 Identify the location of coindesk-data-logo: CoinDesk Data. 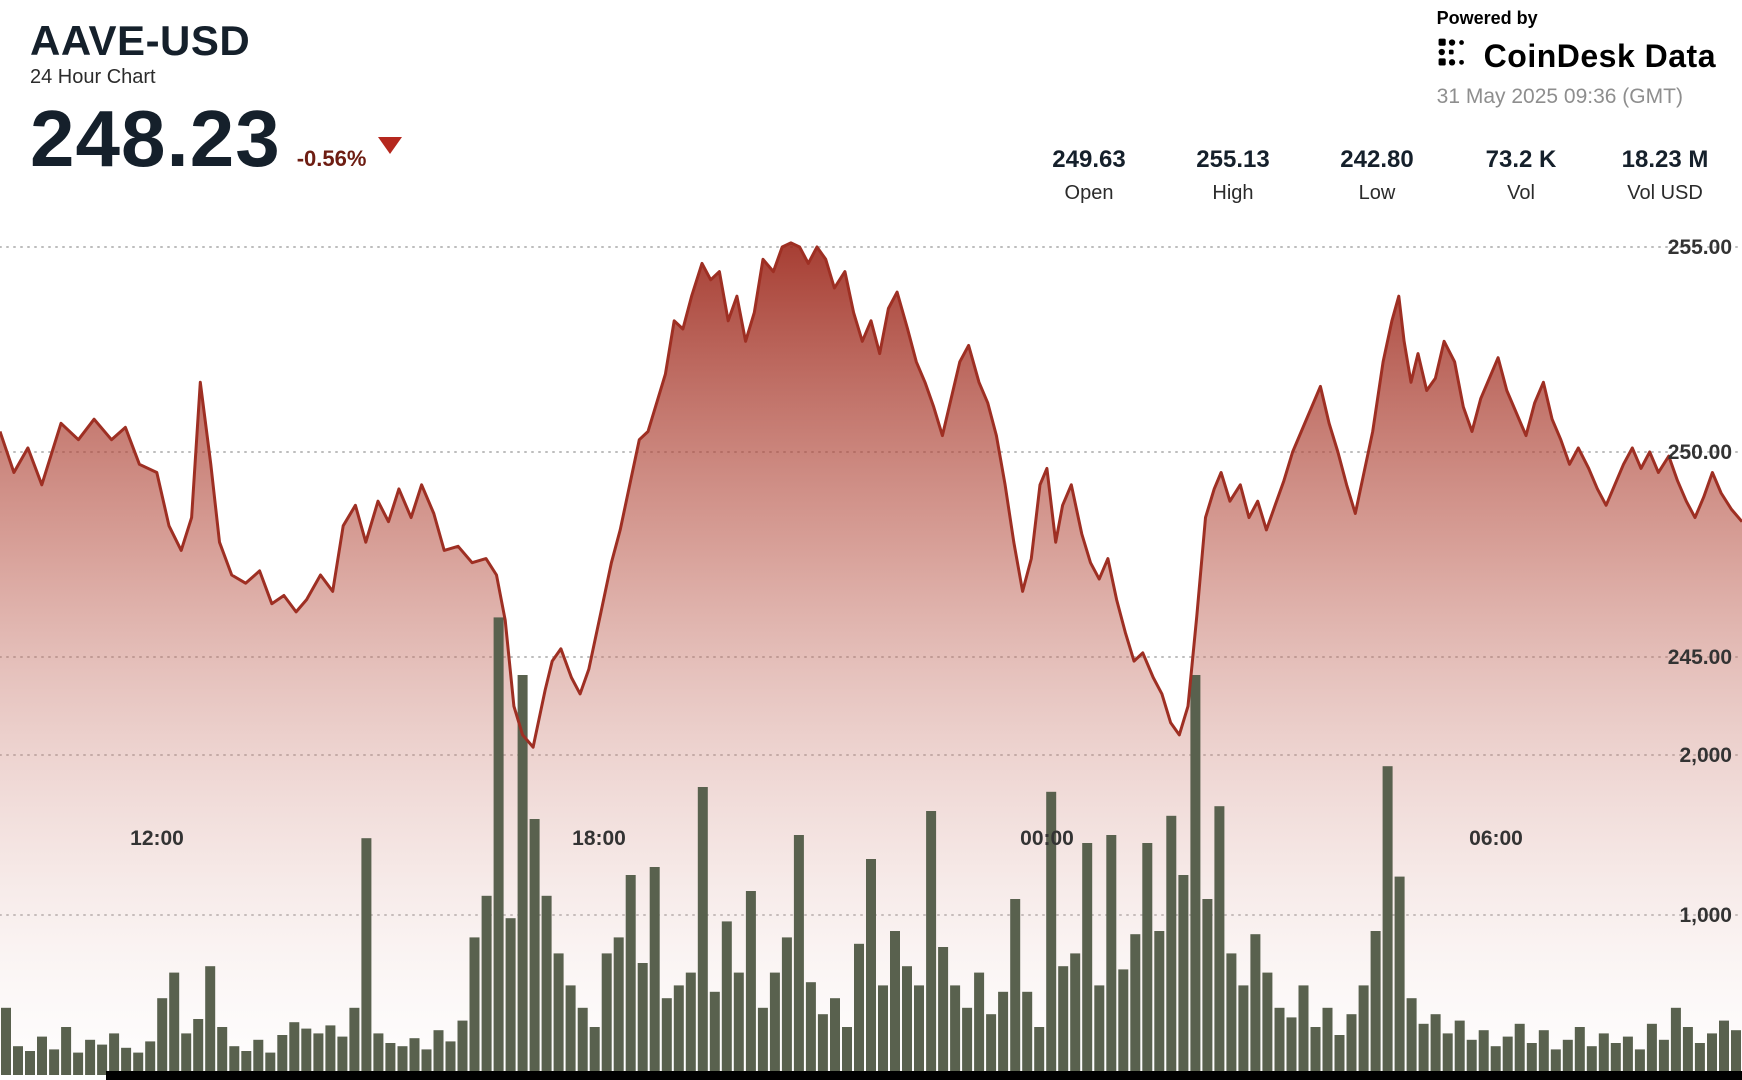
(1576, 56).